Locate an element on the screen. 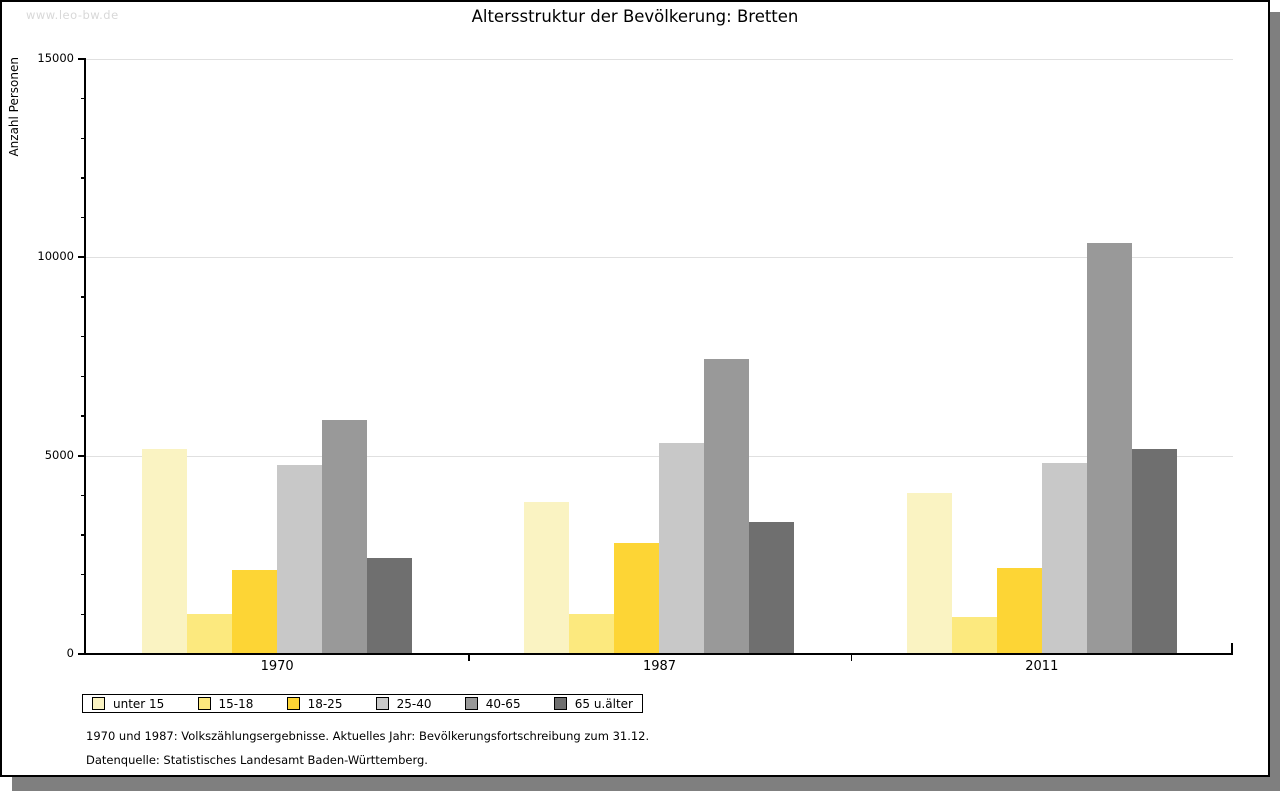  legend-item-25-40: 25-40 is located at coordinates (403, 703).